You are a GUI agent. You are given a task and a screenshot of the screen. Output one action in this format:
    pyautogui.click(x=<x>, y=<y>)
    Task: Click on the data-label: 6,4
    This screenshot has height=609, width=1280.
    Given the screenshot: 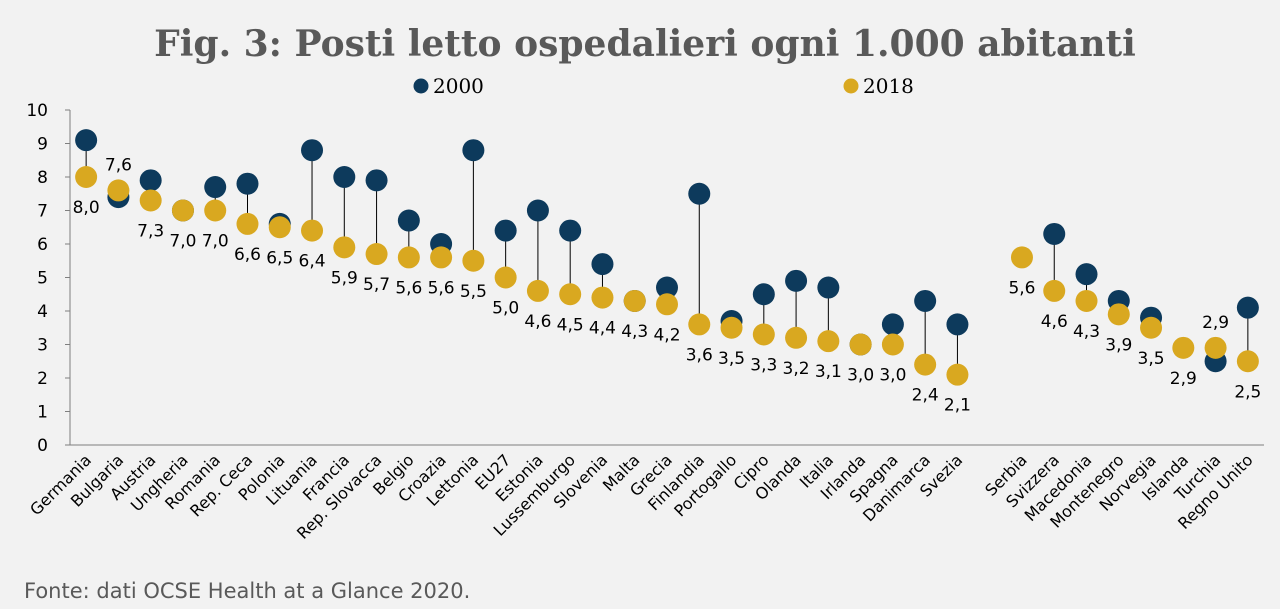 What is the action you would take?
    pyautogui.click(x=312, y=262)
    